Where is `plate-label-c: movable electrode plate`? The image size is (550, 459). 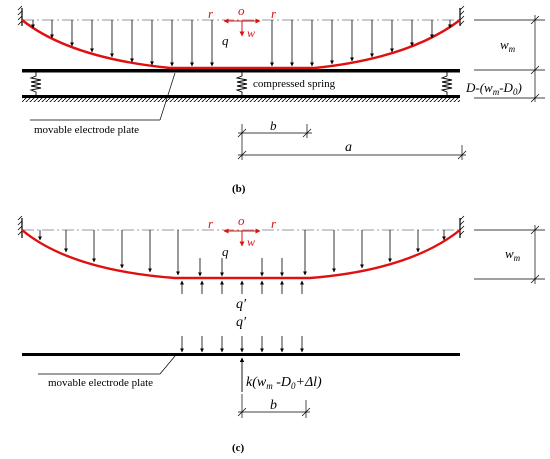
plate-label-c: movable electrode plate is located at coordinates (100, 383).